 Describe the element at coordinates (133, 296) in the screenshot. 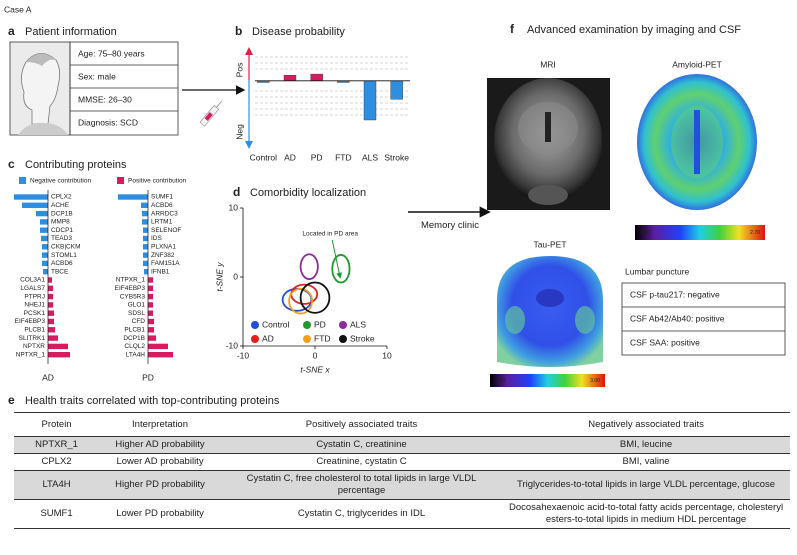

I see `category-label: CYB5R3` at that location.